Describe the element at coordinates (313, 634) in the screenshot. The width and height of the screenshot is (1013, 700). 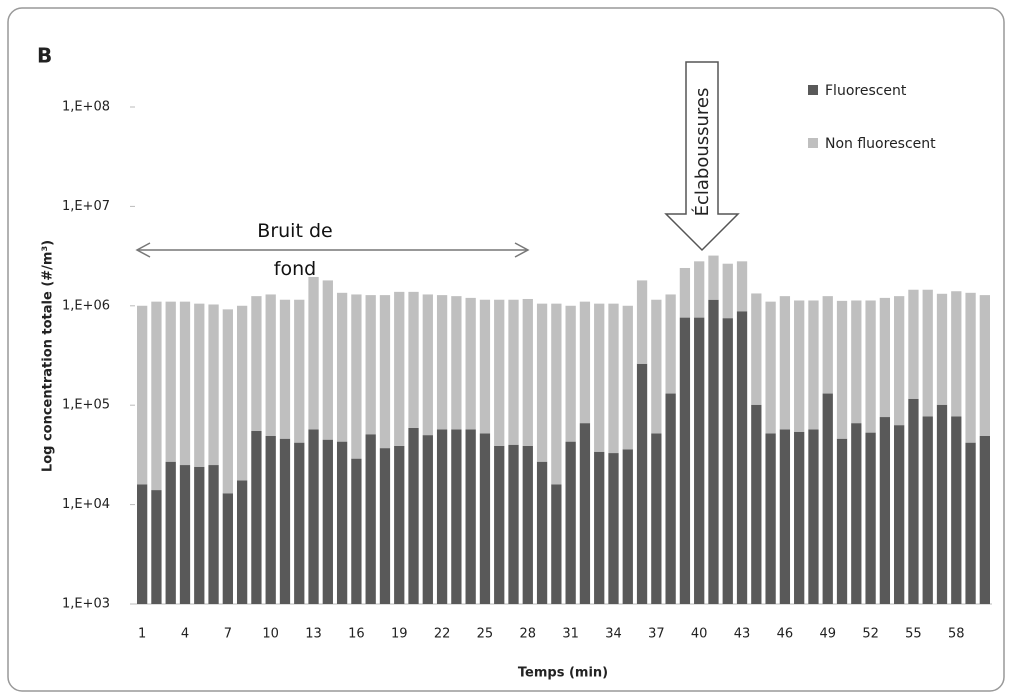
I see `x-tick-label: 13` at that location.